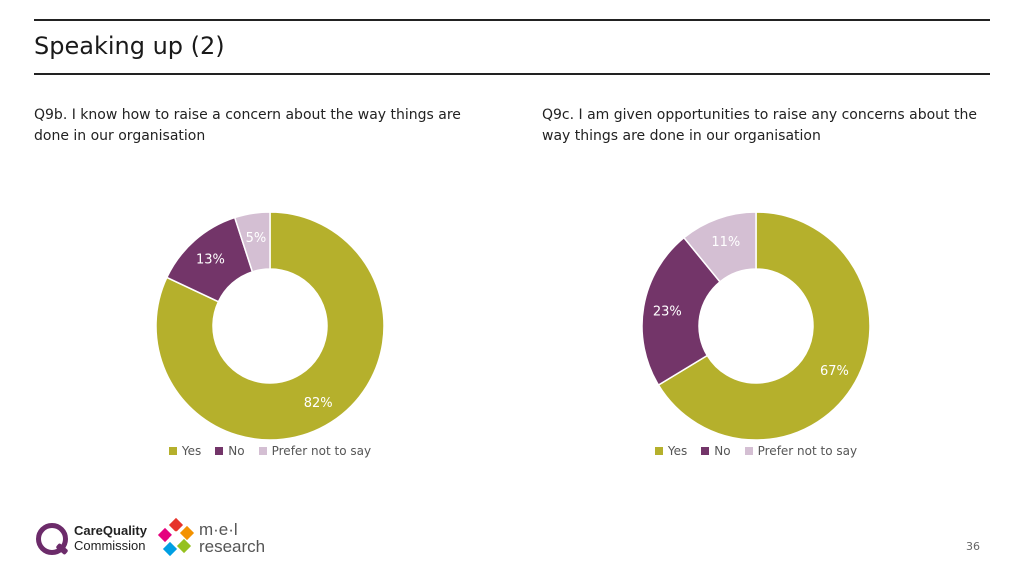  Describe the element at coordinates (512, 20) in the screenshot. I see `top-rule` at that location.